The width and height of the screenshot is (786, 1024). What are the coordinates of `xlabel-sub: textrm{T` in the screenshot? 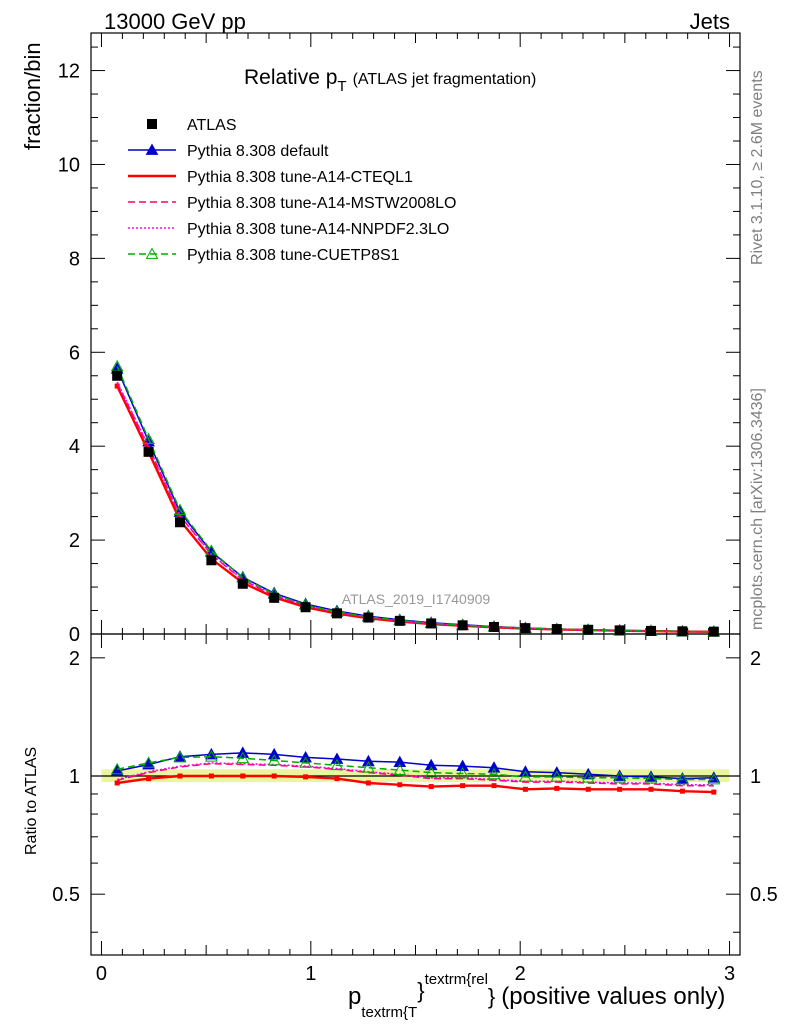 It's located at (389, 1012).